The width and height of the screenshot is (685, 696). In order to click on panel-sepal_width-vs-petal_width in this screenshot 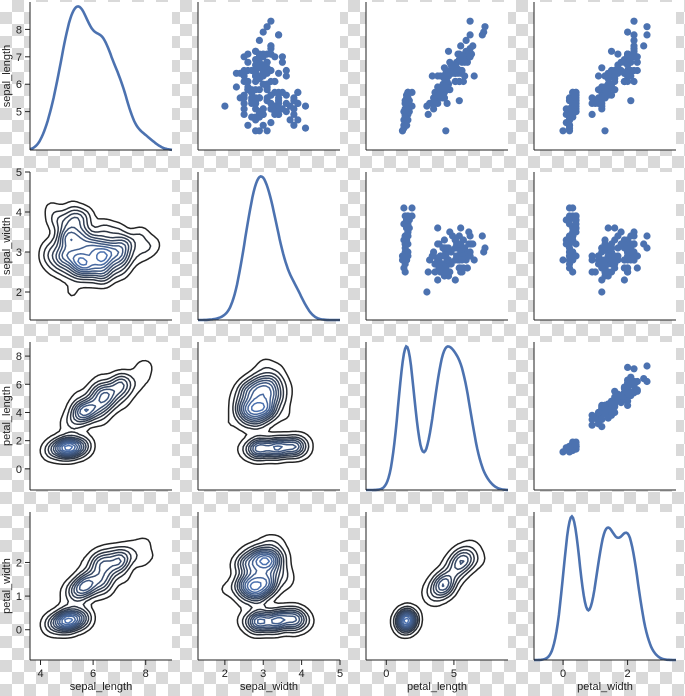, I will do `click(604, 246)`.